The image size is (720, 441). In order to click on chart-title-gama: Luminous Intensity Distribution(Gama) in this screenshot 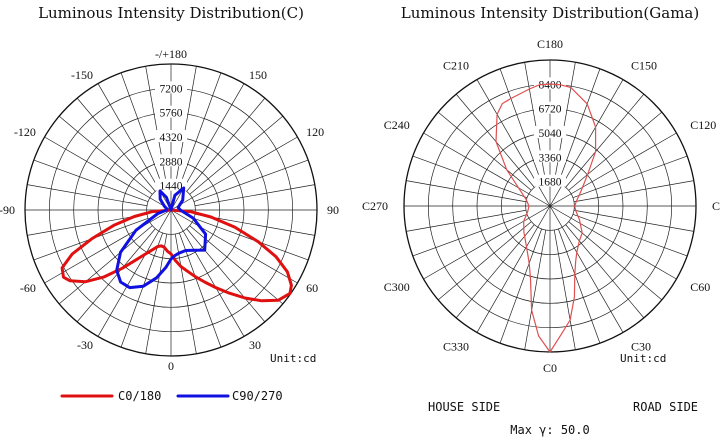, I will do `click(550, 13)`.